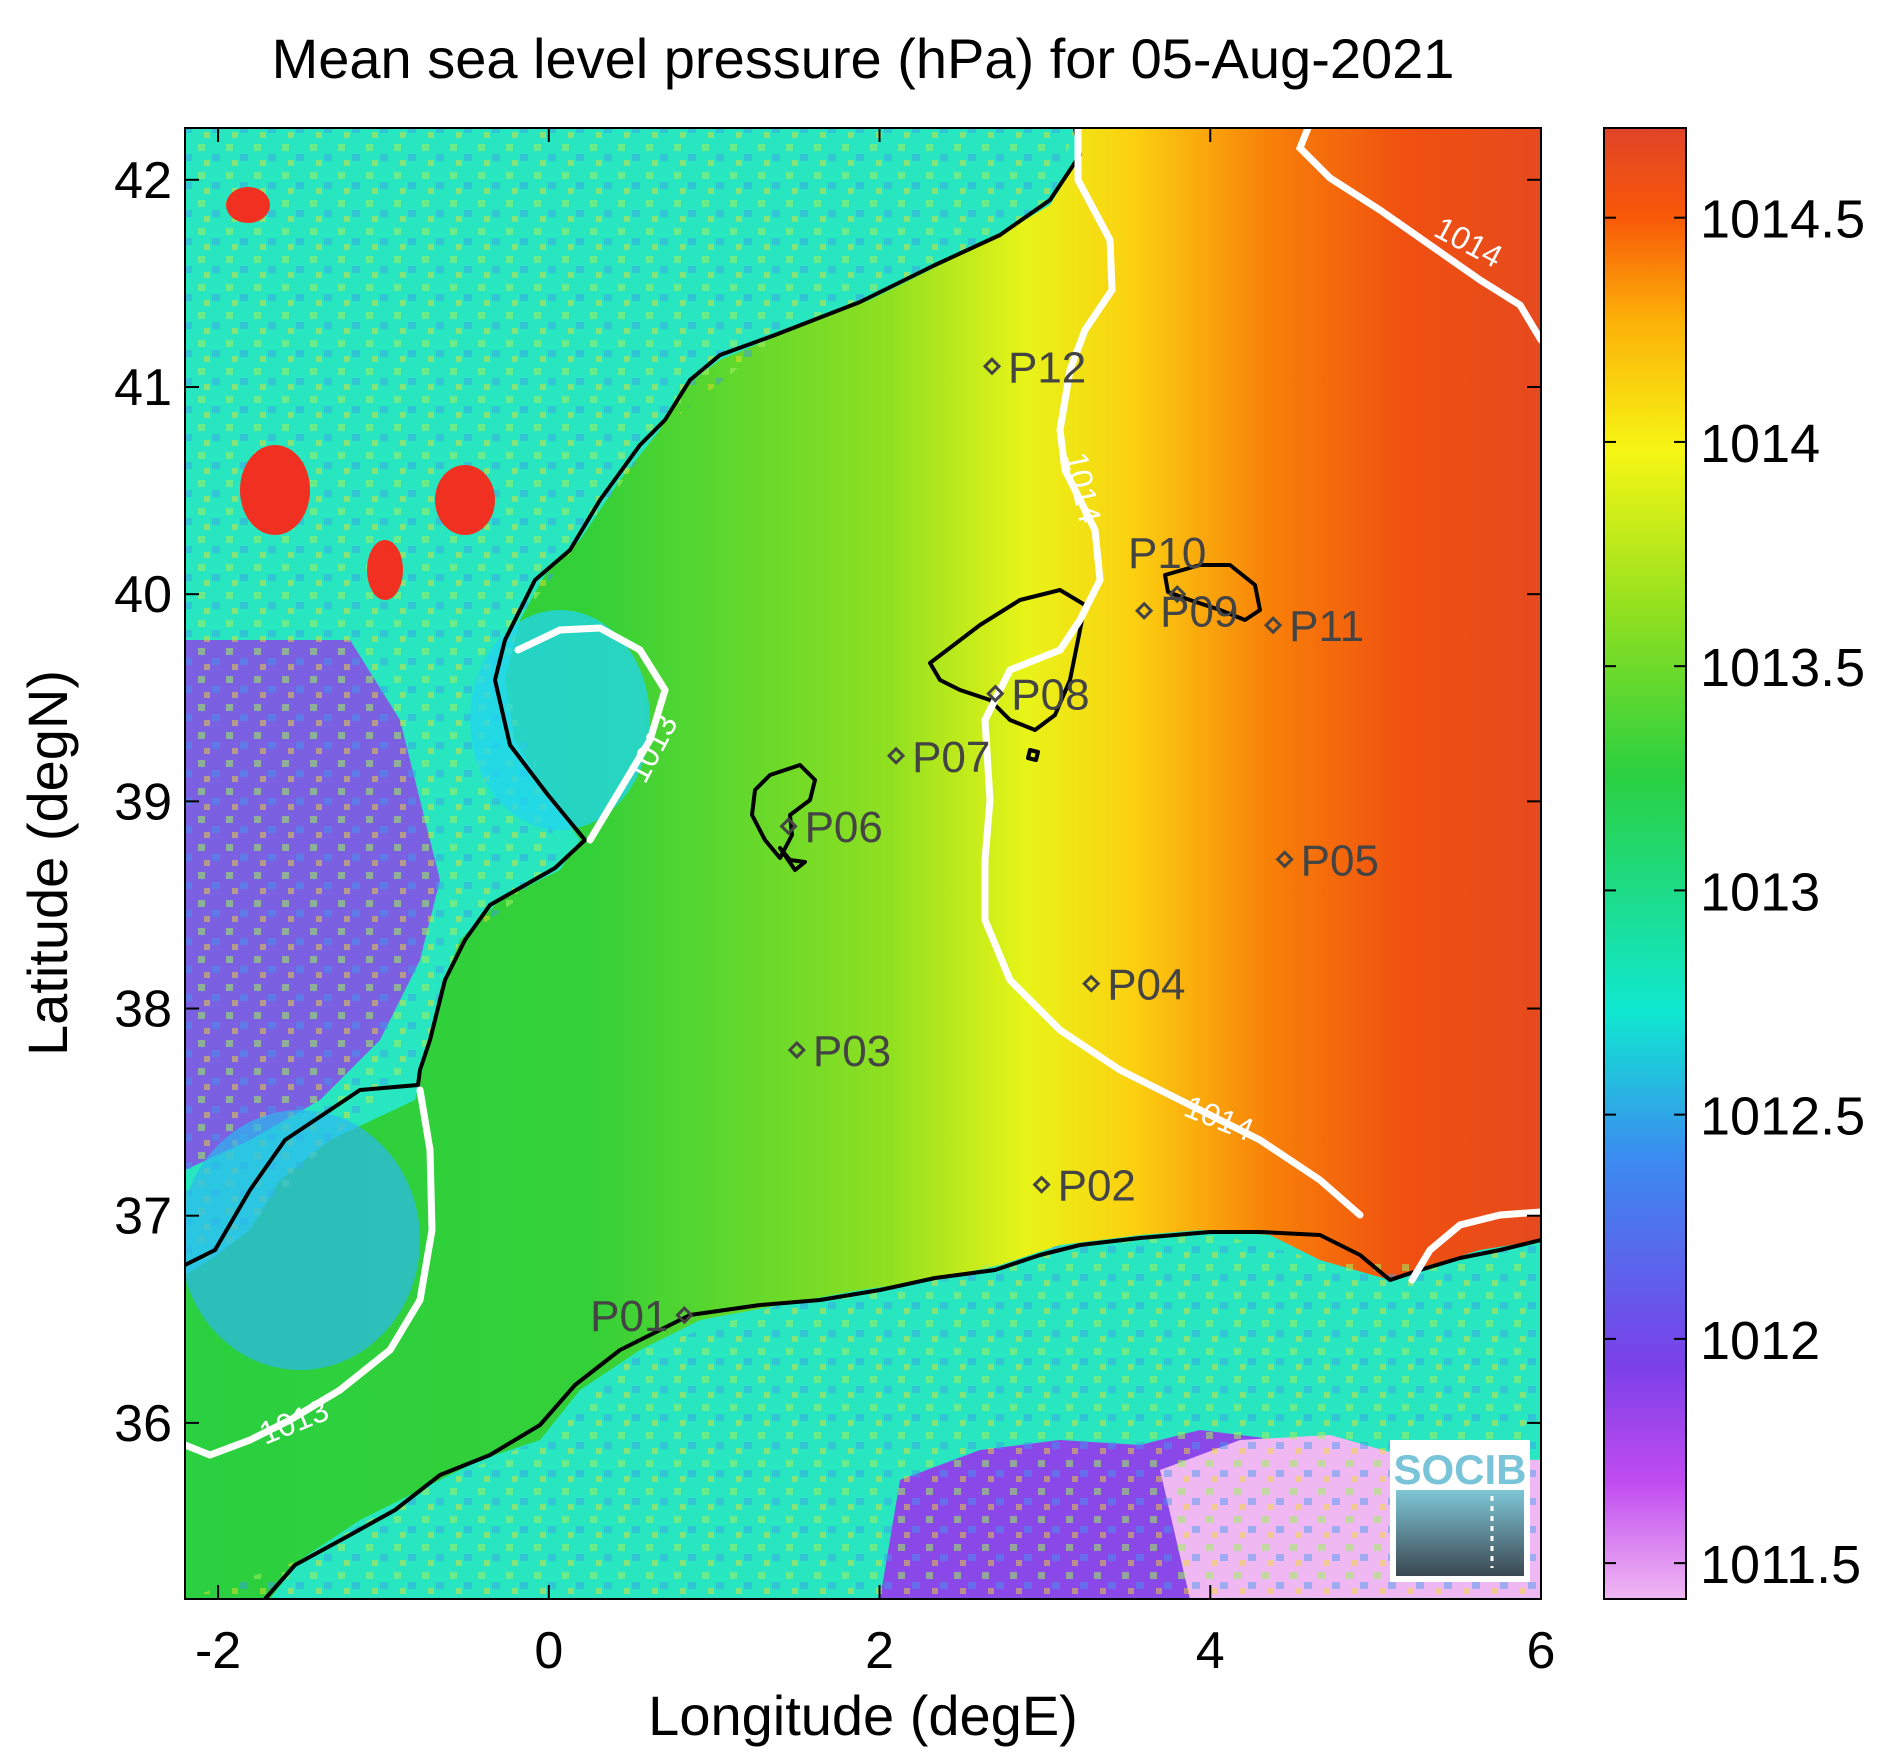  What do you see at coordinates (1167, 553) in the screenshot?
I see `station-label: P10` at bounding box center [1167, 553].